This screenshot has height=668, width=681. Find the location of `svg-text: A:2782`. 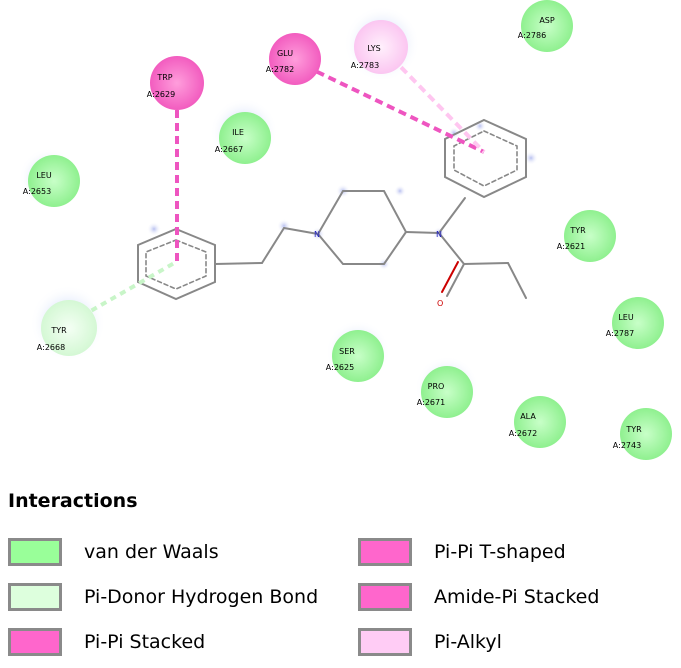

svg-text: A:2782 is located at coordinates (280, 69).